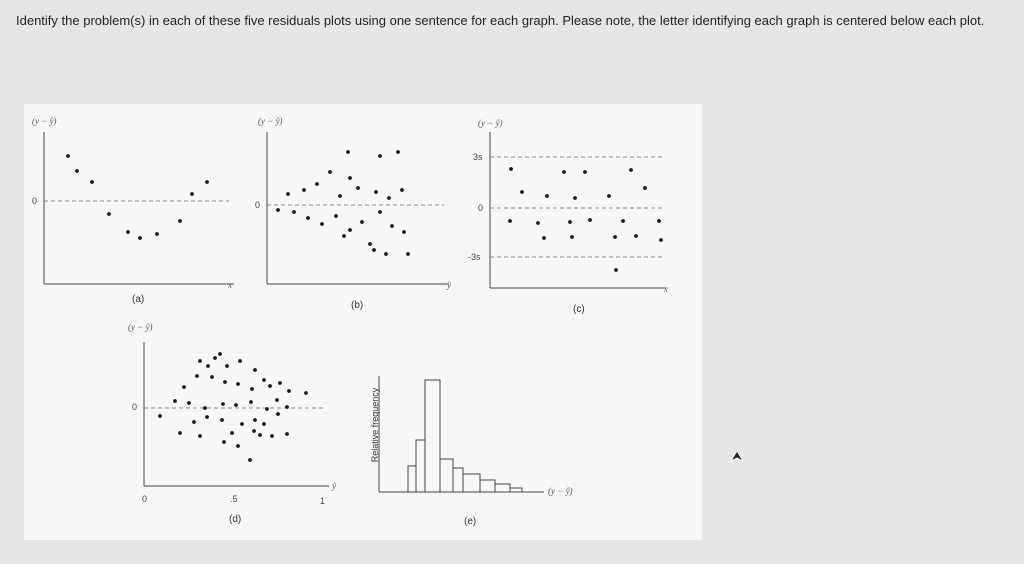 This screenshot has width=1024, height=564. I want to click on plot-d-xlabel: ŷ, so click(334, 486).